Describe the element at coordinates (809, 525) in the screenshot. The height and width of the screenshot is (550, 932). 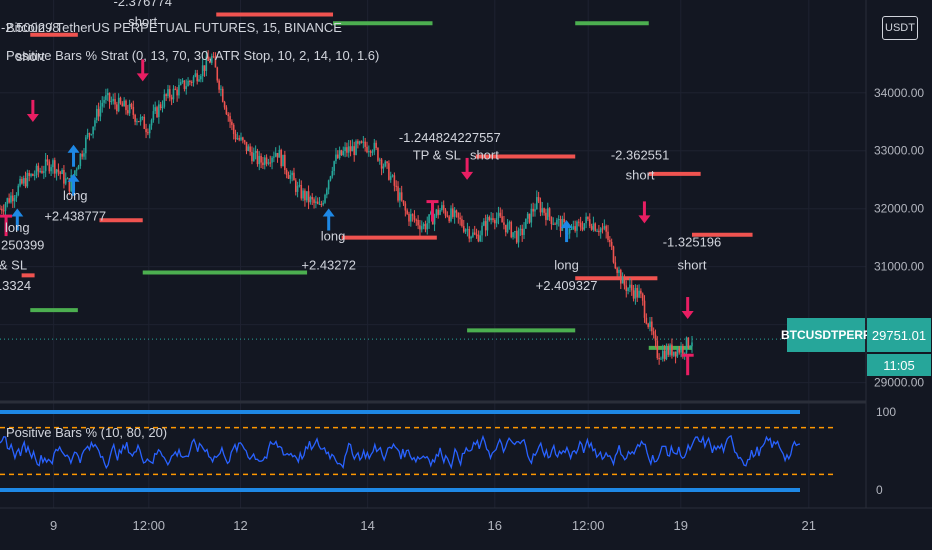
I see `time-tick-label: 21` at that location.